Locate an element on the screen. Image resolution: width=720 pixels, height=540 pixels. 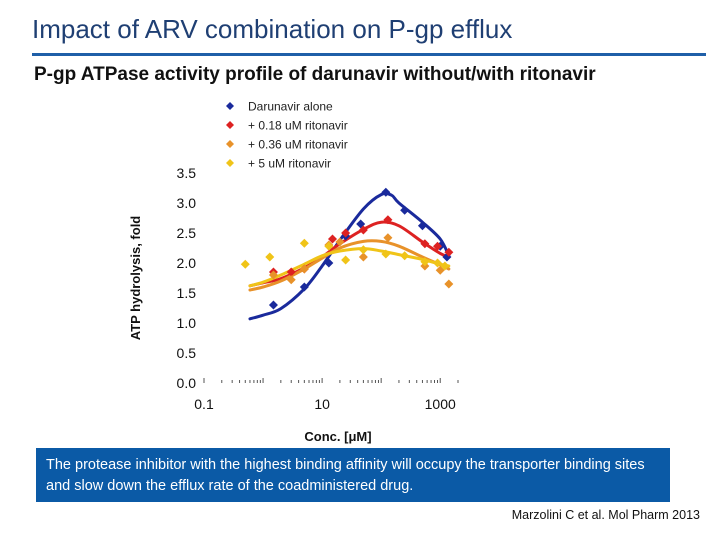
y-tick-label: 3.0 is located at coordinates (187, 203).